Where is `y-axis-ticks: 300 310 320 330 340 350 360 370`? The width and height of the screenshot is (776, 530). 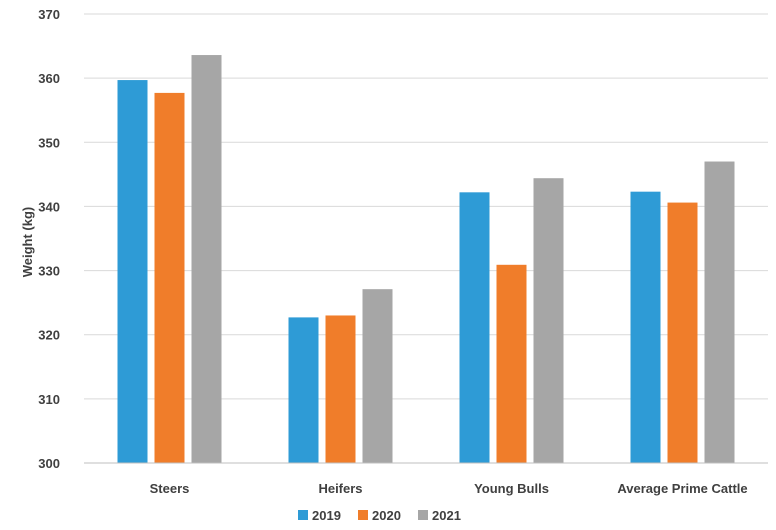
y-axis-ticks: 300 310 320 330 340 350 360 370 is located at coordinates (49, 239).